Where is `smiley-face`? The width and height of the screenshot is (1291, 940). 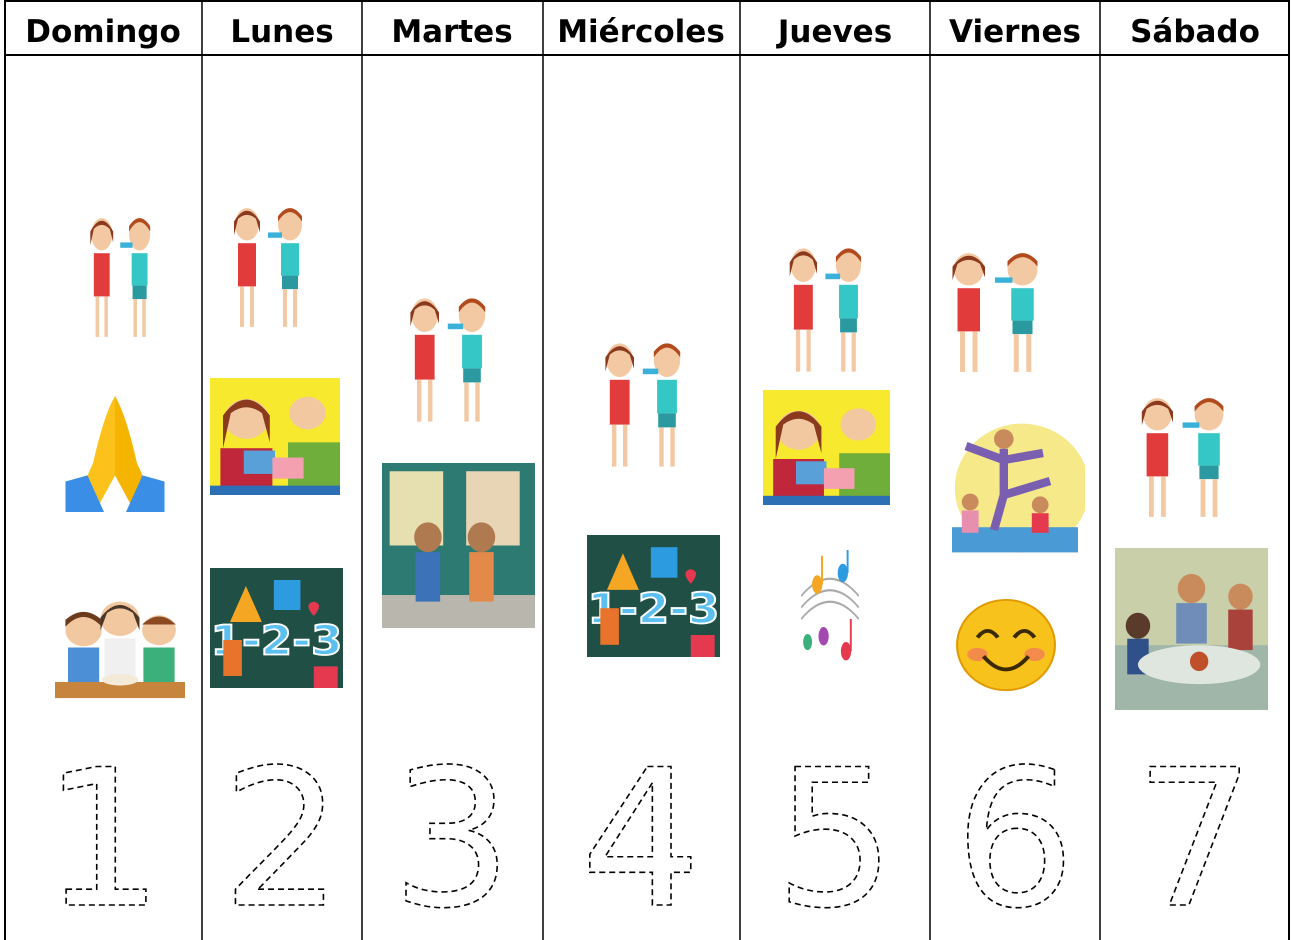 smiley-face is located at coordinates (1006, 645).